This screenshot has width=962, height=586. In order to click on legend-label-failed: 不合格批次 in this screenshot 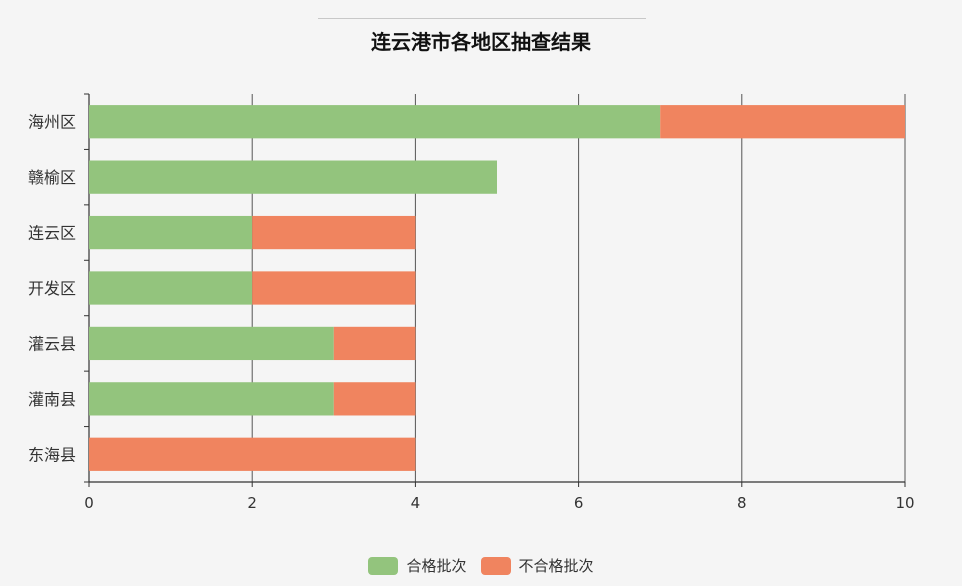, I will do `click(556, 566)`.